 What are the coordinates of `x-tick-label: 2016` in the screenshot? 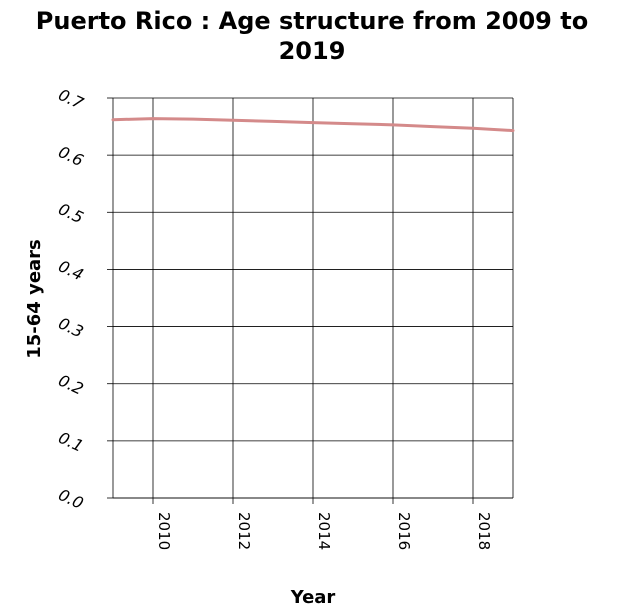 It's located at (404, 531).